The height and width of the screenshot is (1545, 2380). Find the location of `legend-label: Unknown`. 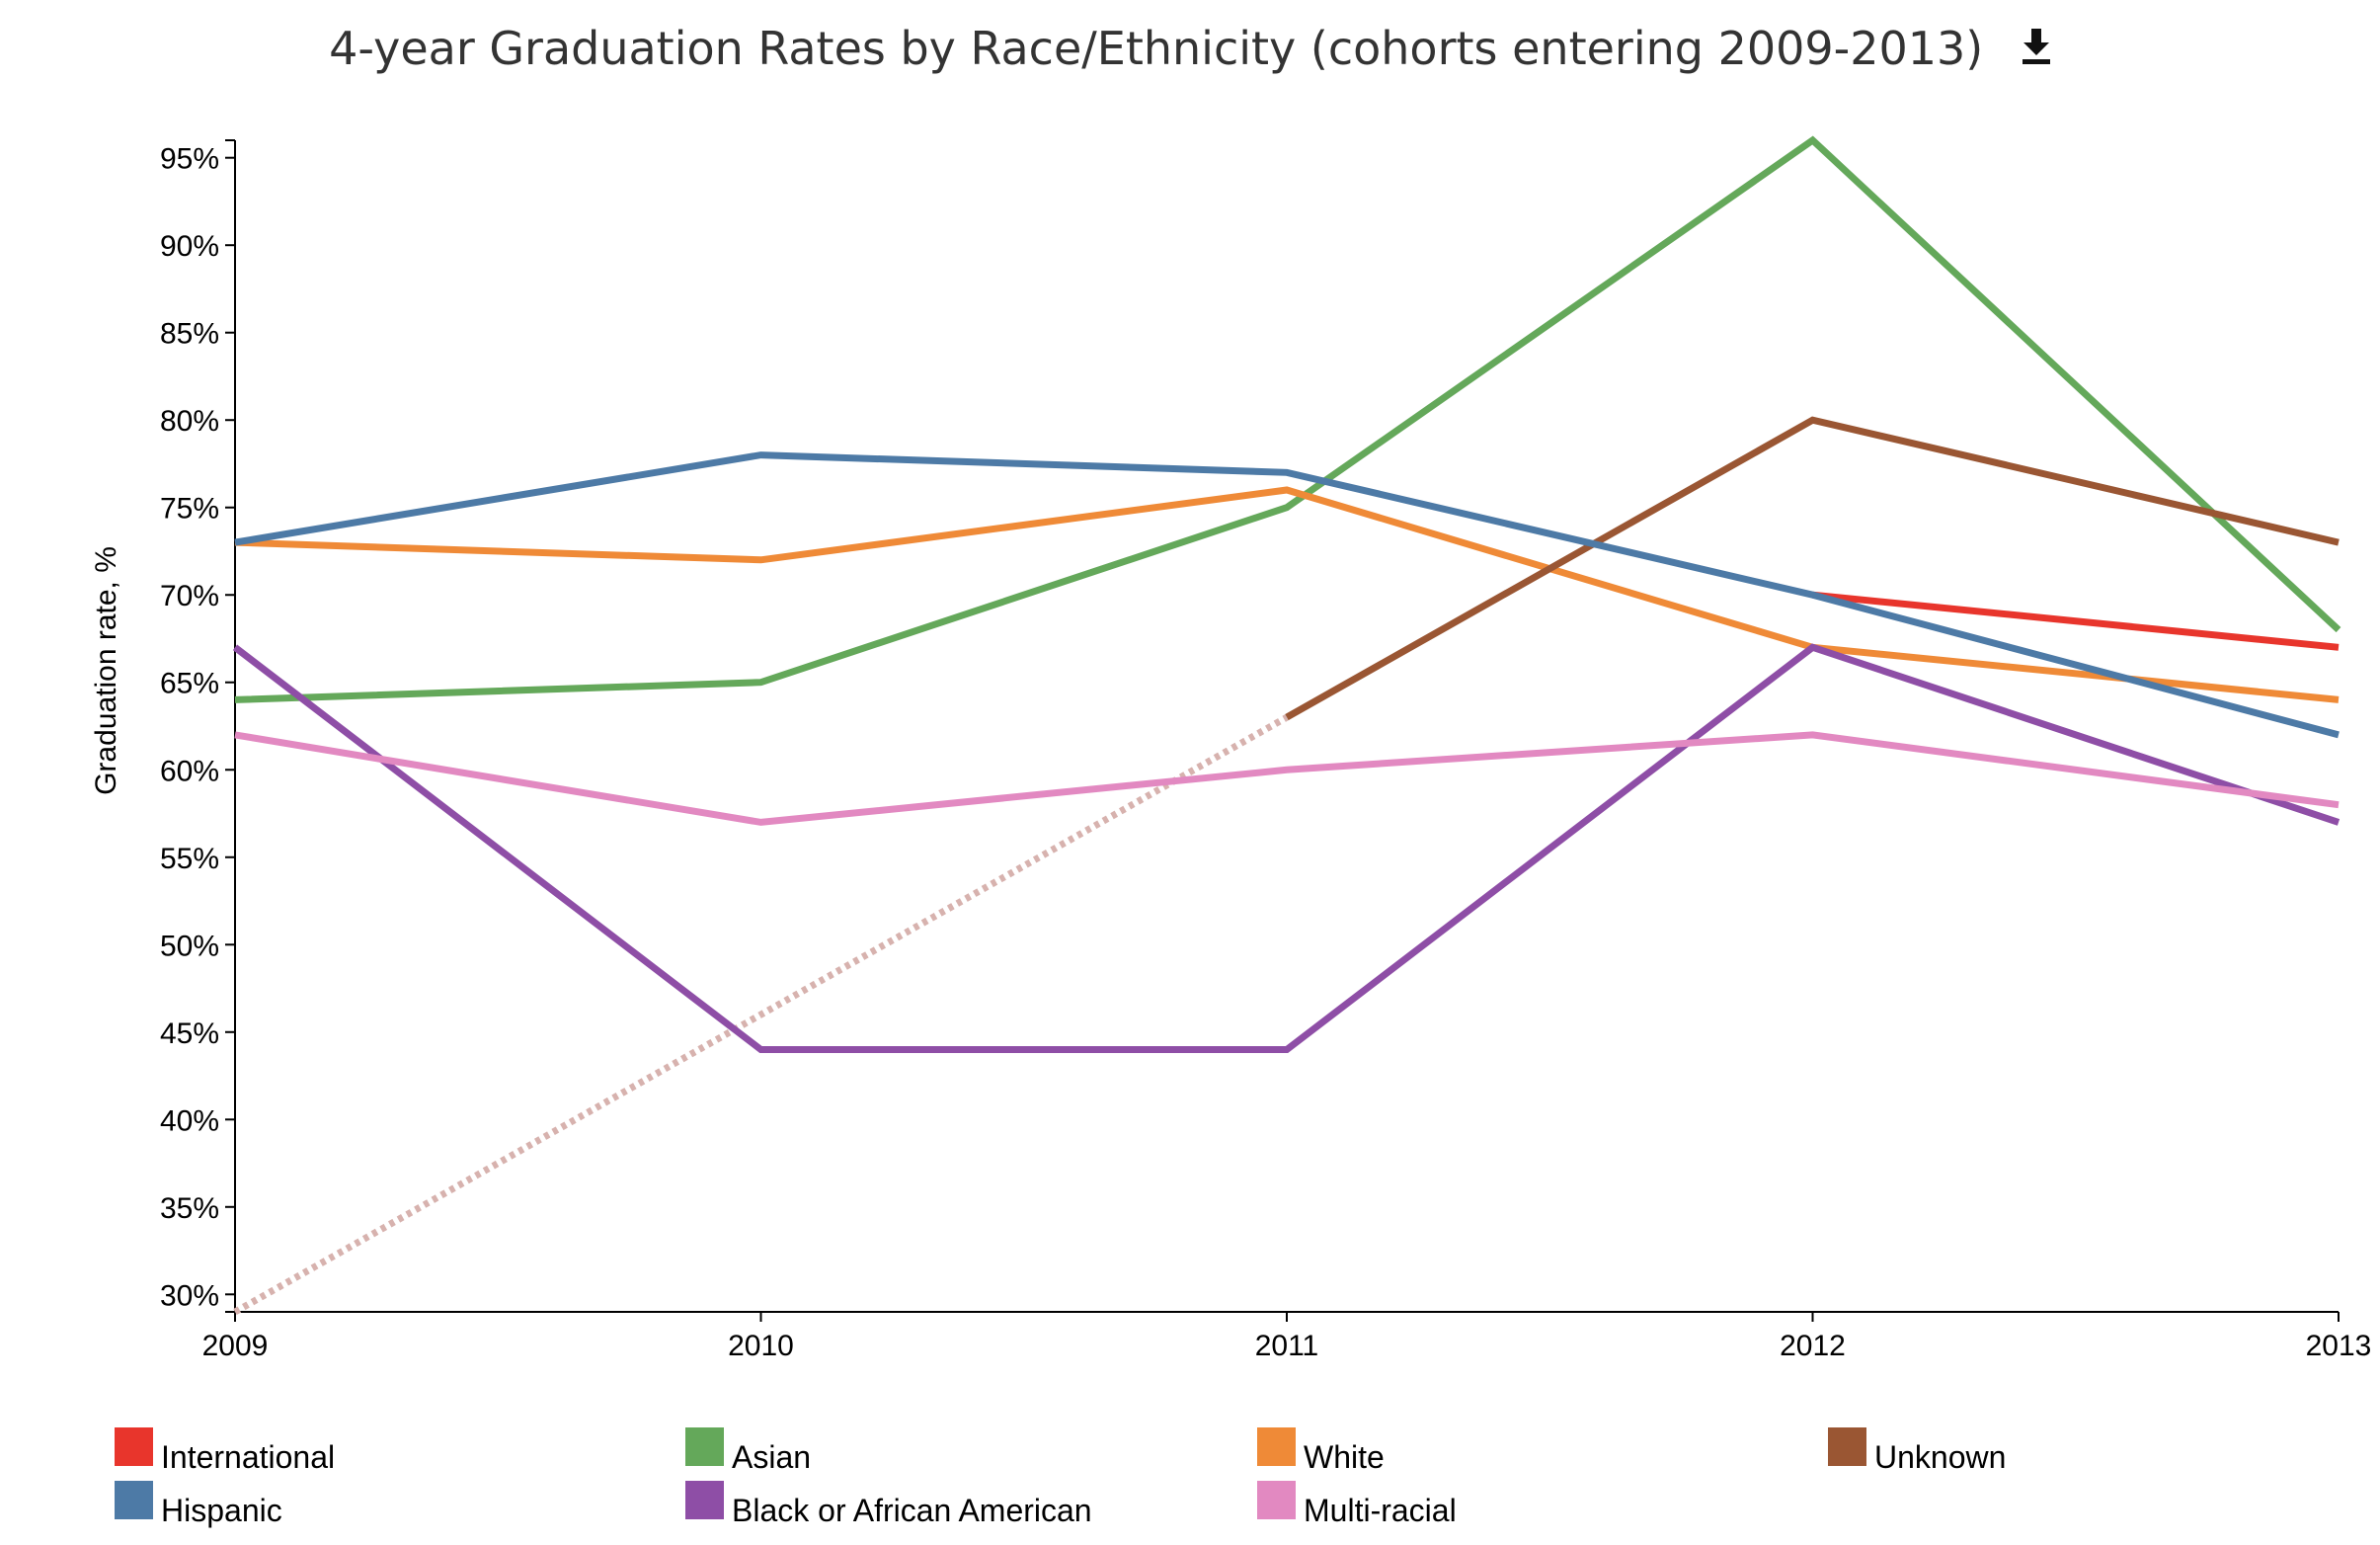

legend-label: Unknown is located at coordinates (1940, 1457).